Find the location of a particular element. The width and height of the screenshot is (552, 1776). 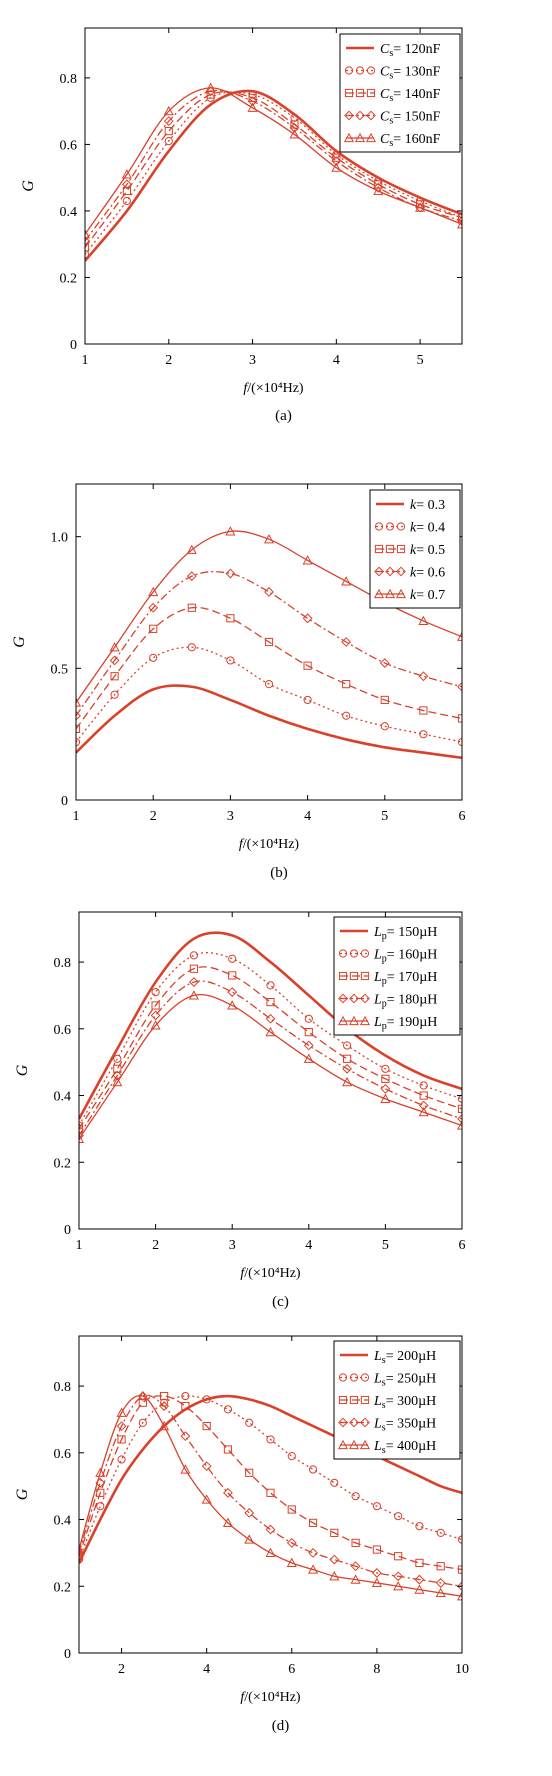

legend-entry: Cs= 140nF is located at coordinates (392, 95).